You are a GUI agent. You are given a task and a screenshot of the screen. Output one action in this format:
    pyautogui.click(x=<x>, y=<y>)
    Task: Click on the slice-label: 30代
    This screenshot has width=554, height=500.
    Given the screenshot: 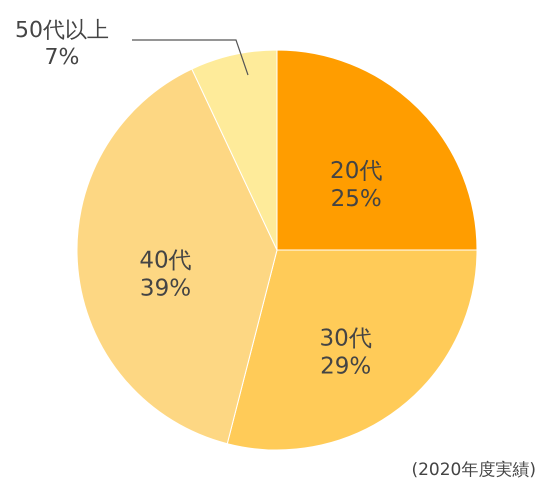 What is the action you would take?
    pyautogui.click(x=346, y=338)
    